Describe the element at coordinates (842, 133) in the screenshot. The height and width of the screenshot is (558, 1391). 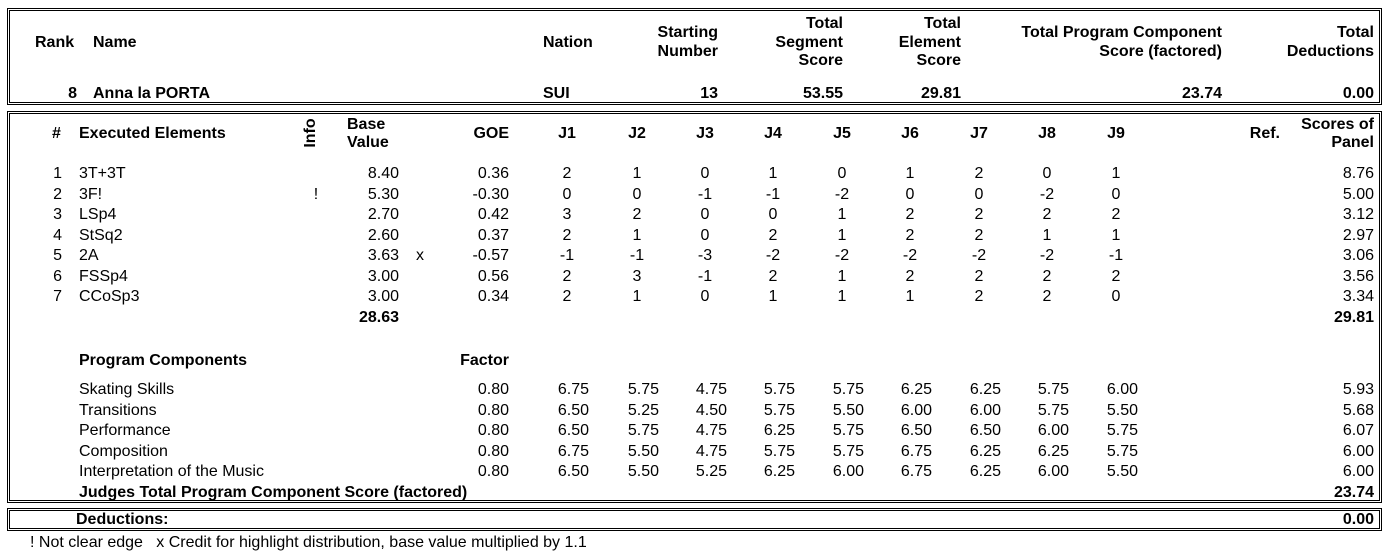
I see `judge-header-j5: J5` at that location.